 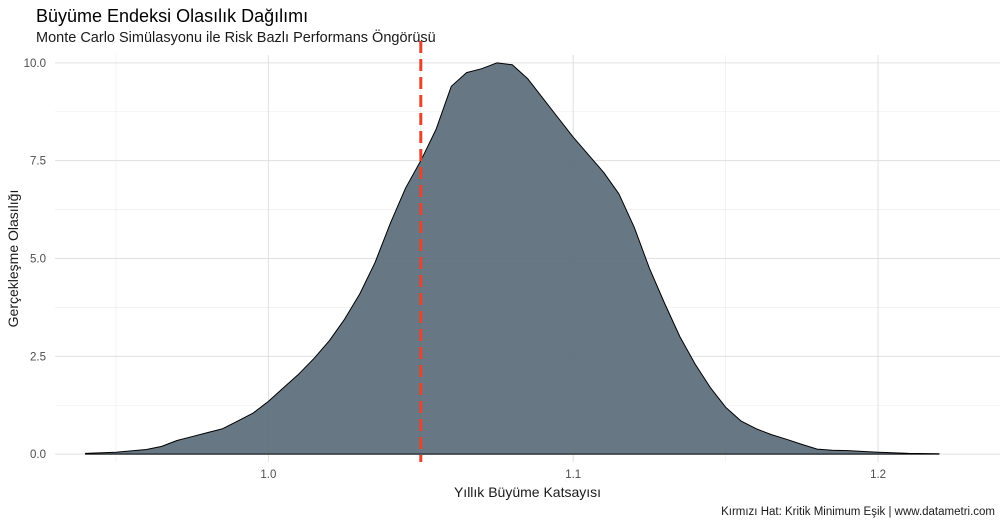 I want to click on y-tick-label: 7.5, so click(x=38, y=162).